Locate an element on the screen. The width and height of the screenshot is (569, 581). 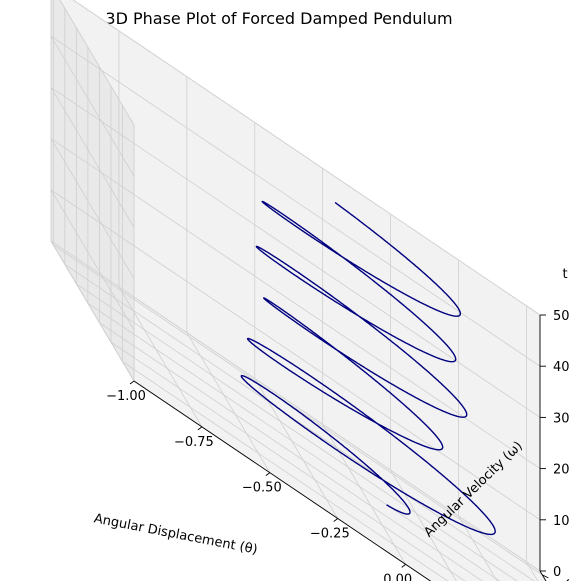
x-tick-label: 0.00 is located at coordinates (397, 576).